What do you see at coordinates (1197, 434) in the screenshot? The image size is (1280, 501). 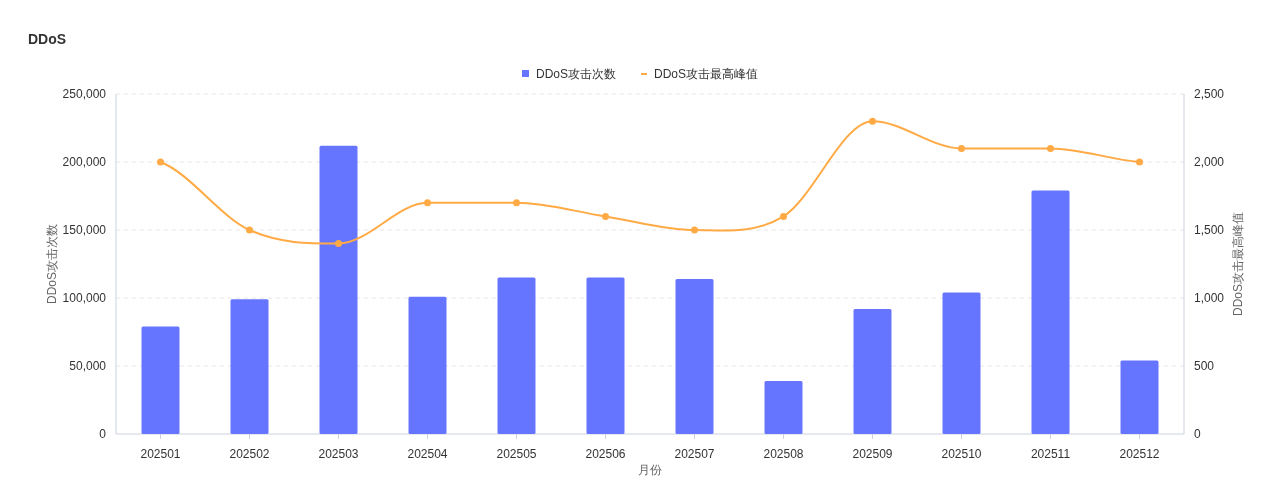 I see `y2-tick-label: 0` at bounding box center [1197, 434].